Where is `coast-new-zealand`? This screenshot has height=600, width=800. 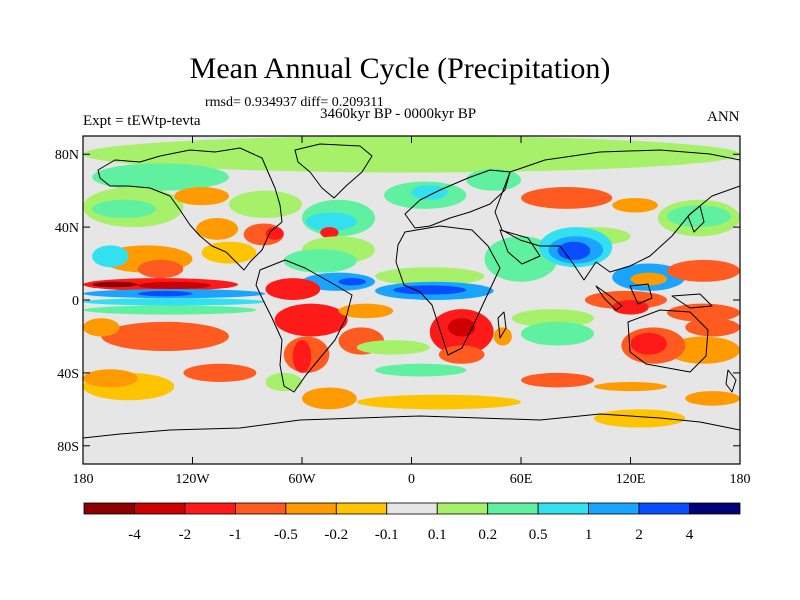 coast-new-zealand is located at coordinates (731, 381).